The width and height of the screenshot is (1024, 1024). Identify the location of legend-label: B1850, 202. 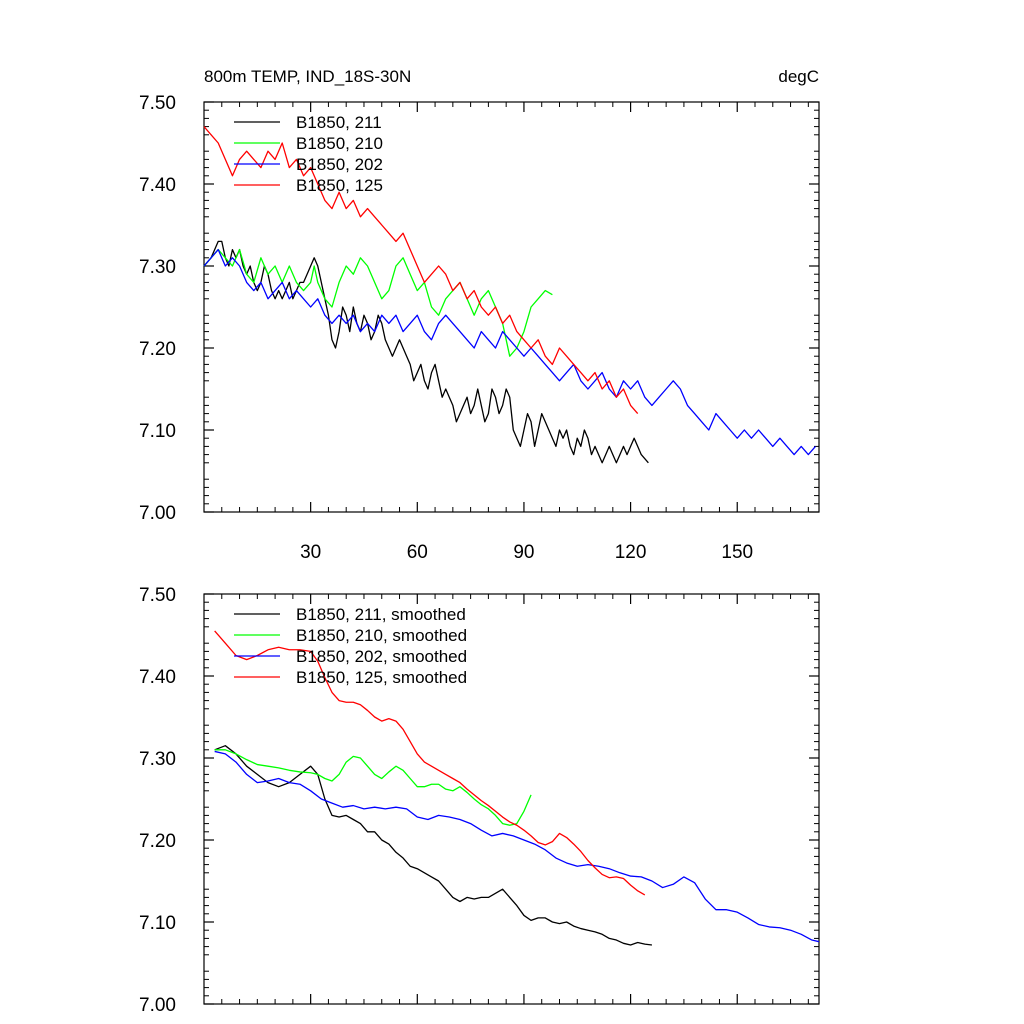
(339, 164).